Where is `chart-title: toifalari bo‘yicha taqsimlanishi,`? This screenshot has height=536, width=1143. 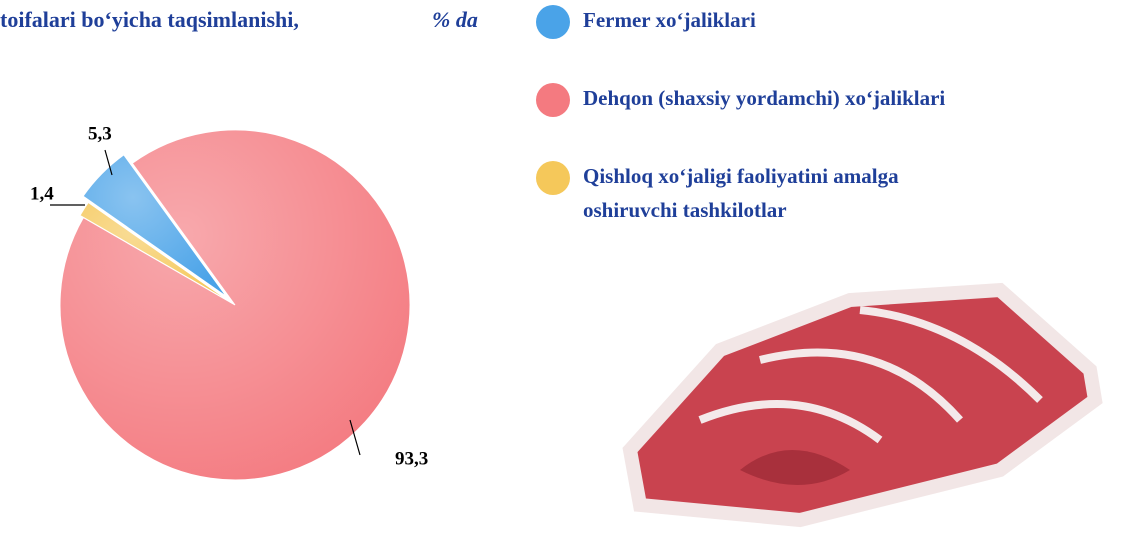
chart-title: toifalari bo‘yicha taqsimlanishi, is located at coordinates (149, 19).